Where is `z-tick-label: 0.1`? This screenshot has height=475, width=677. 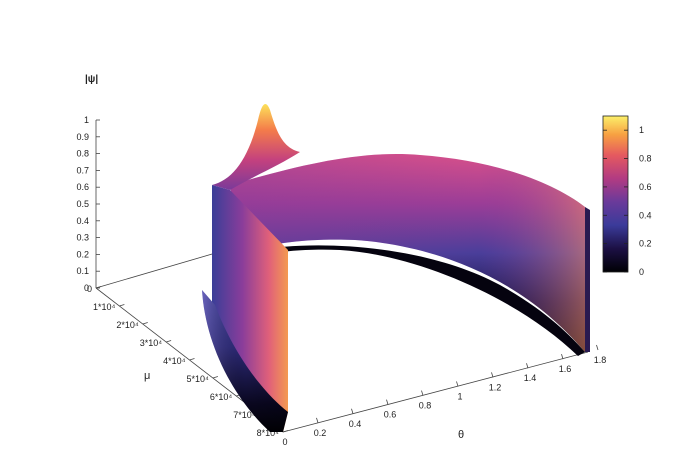 z-tick-label: 0.1 is located at coordinates (82, 271).